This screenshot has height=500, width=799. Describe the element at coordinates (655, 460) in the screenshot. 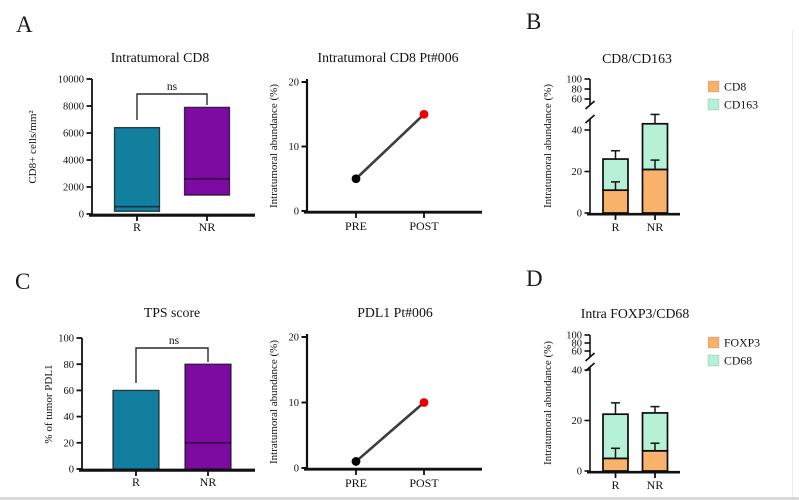

I see `bar-segment-foxp3-nr` at that location.